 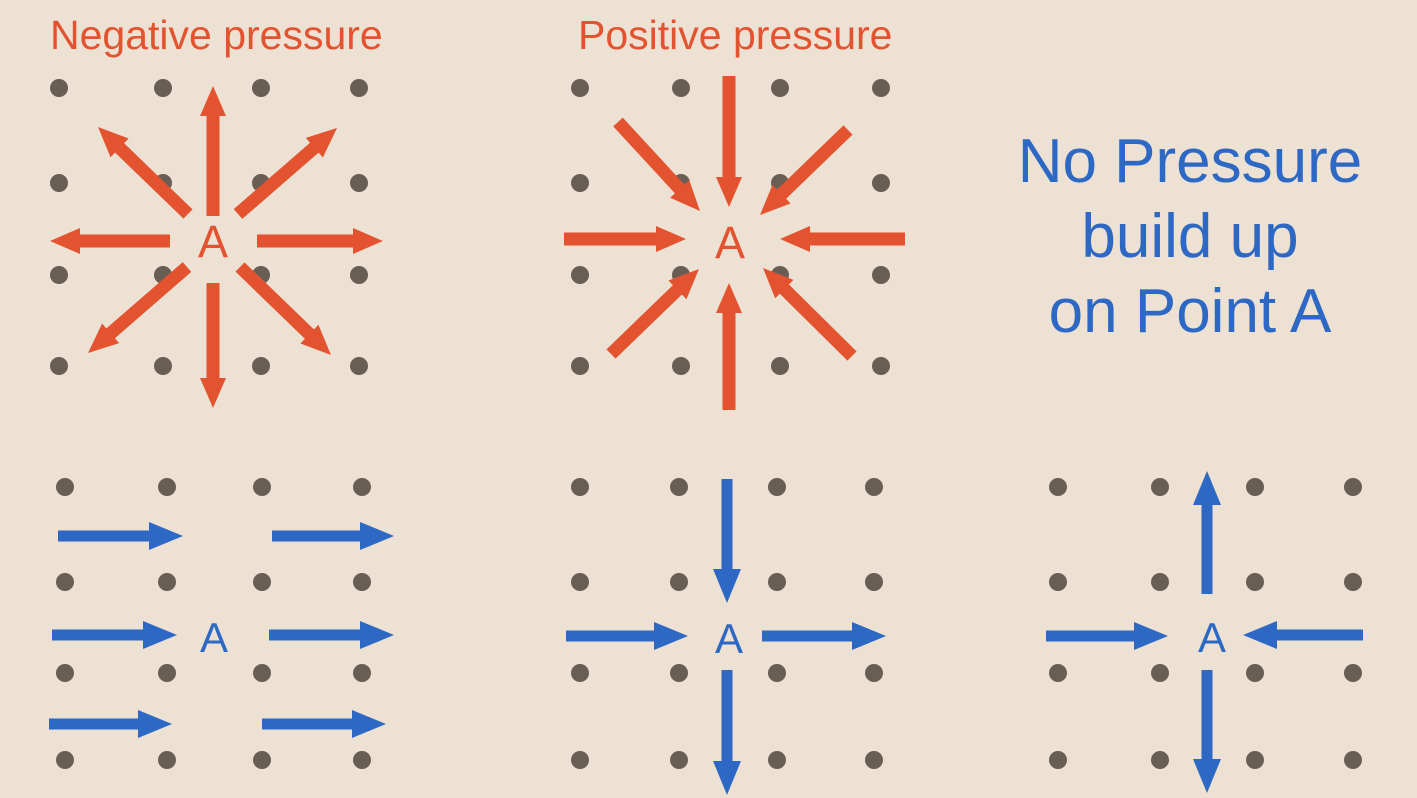 I want to click on headline-line-3: on Point A, so click(x=1190, y=311).